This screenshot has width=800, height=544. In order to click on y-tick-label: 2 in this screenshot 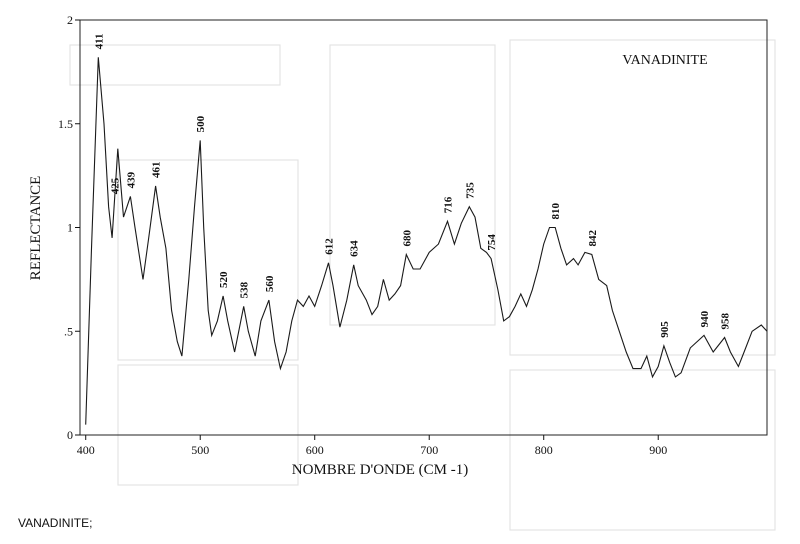, I will do `click(70, 20)`.